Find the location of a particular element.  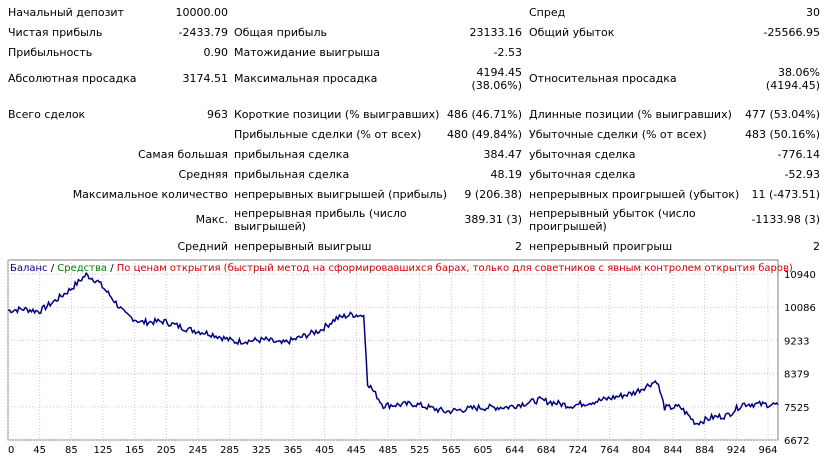

x-tick-label: 285 is located at coordinates (229, 450).